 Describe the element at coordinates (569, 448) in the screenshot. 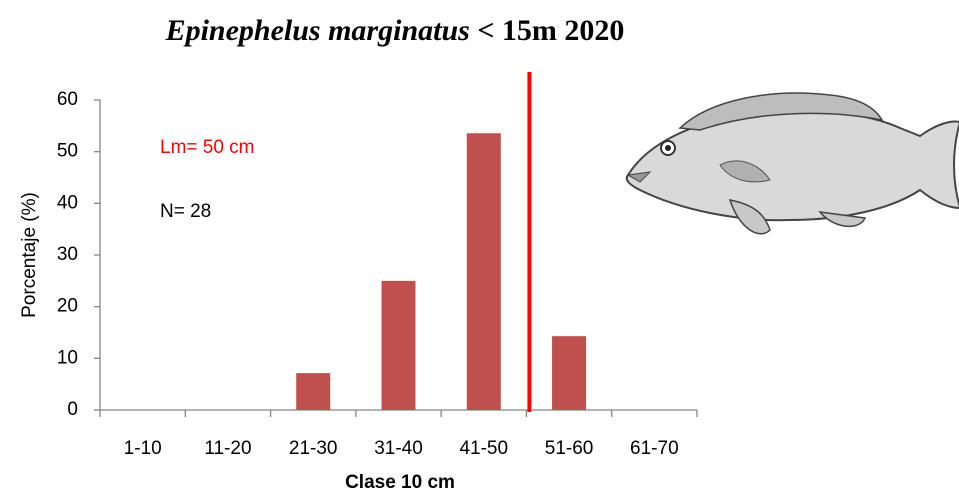

I see `x-tick-label: 51-60` at that location.